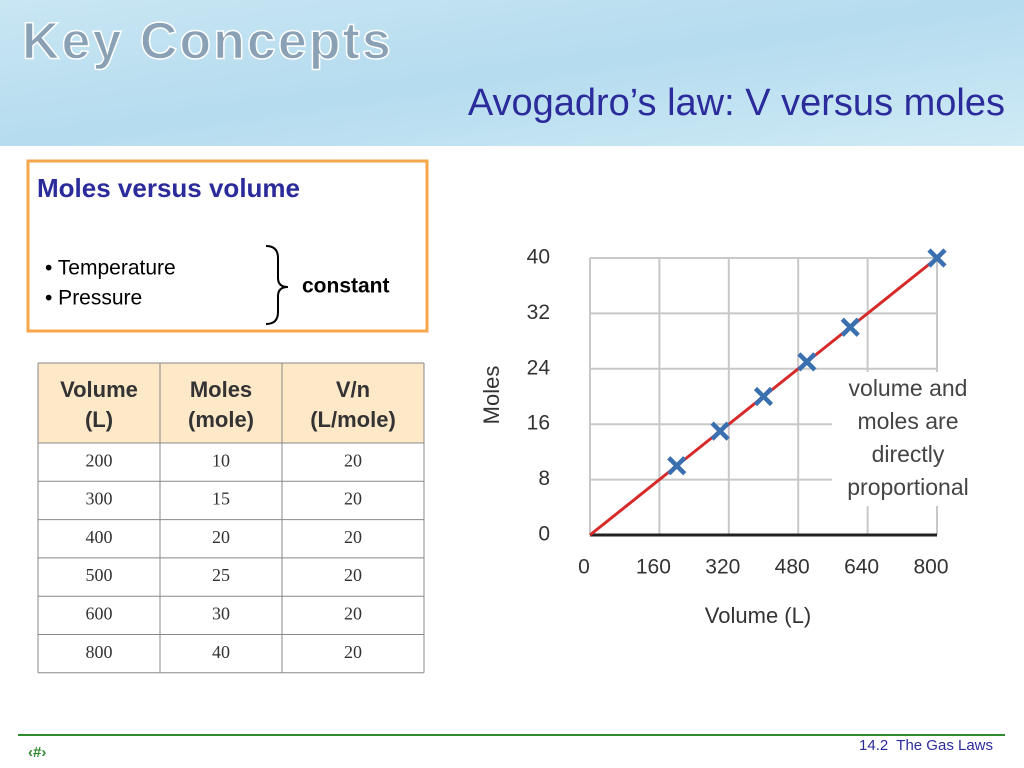 The width and height of the screenshot is (1024, 768). I want to click on annotation: moles are, so click(908, 421).